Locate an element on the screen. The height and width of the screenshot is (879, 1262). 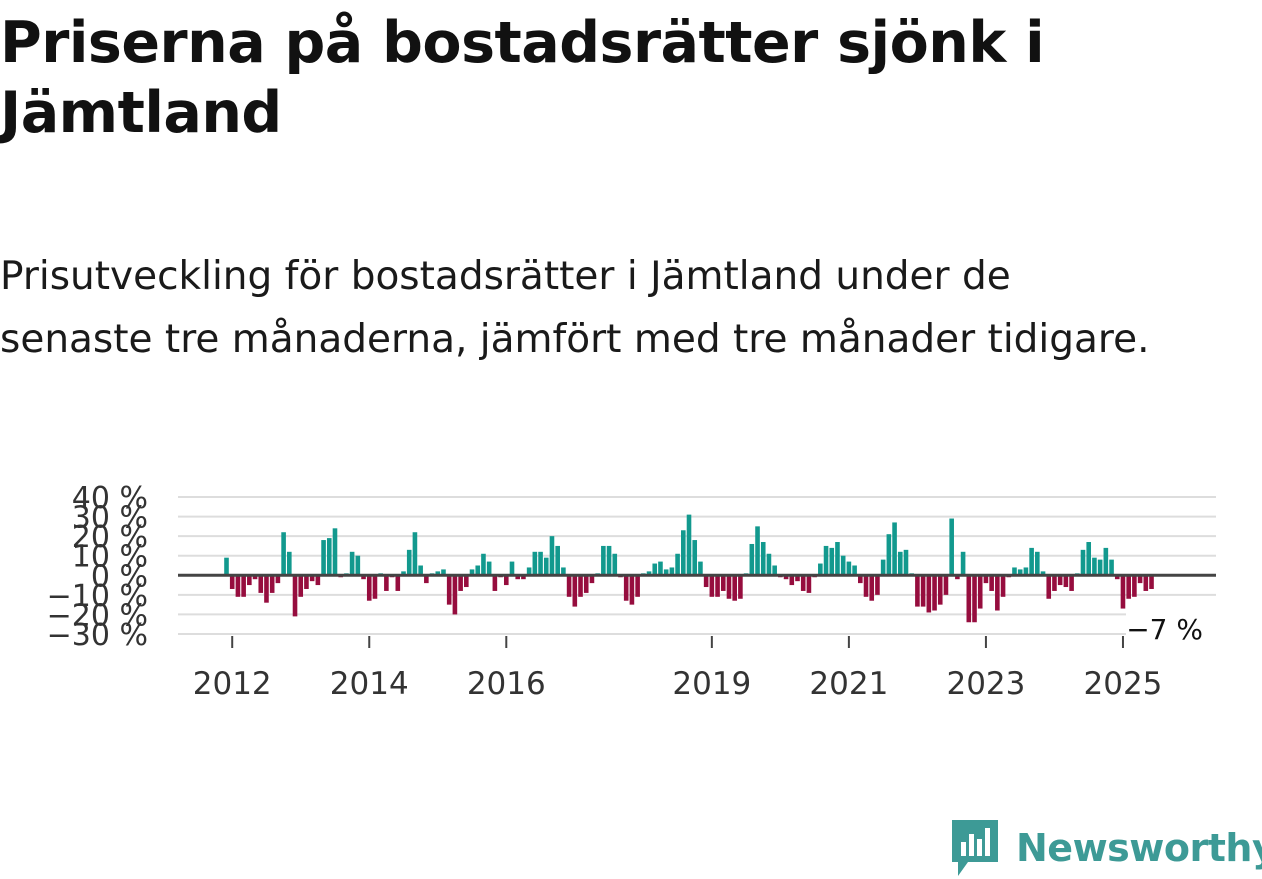
brand-logo: Newsworthy is located at coordinates (1106, 848).